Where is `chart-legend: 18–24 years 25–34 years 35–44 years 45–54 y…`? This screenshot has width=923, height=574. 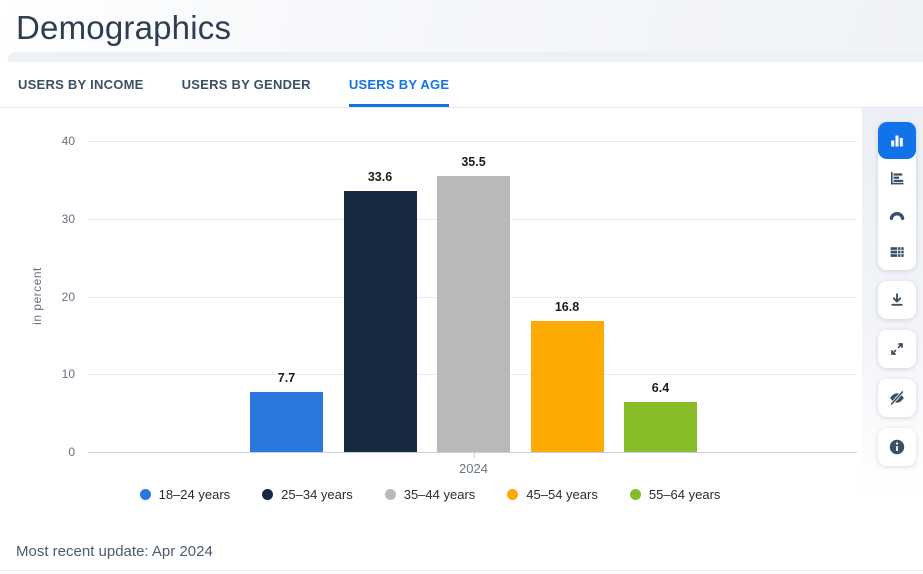
chart-legend: 18–24 years 25–34 years 35–44 years 45–54 y… is located at coordinates (430, 494).